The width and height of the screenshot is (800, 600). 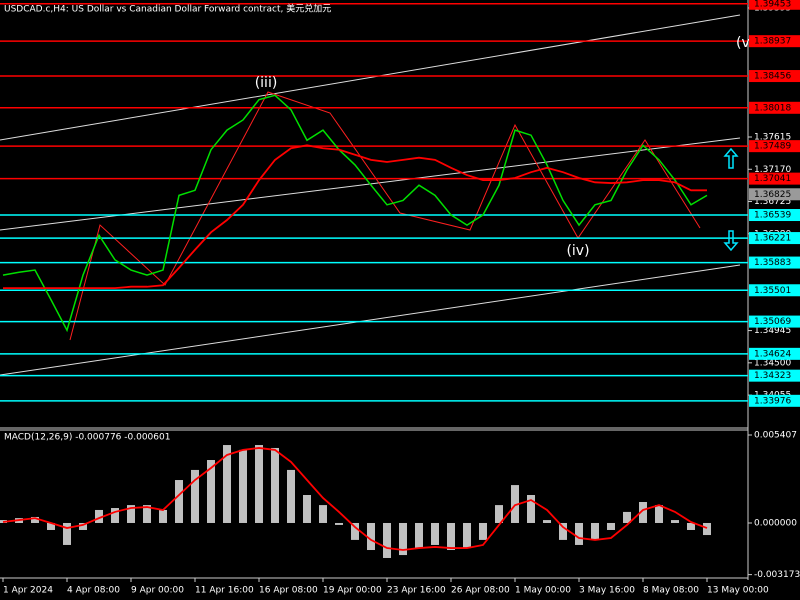 I want to click on level-label: 1.39453, so click(x=772, y=4).